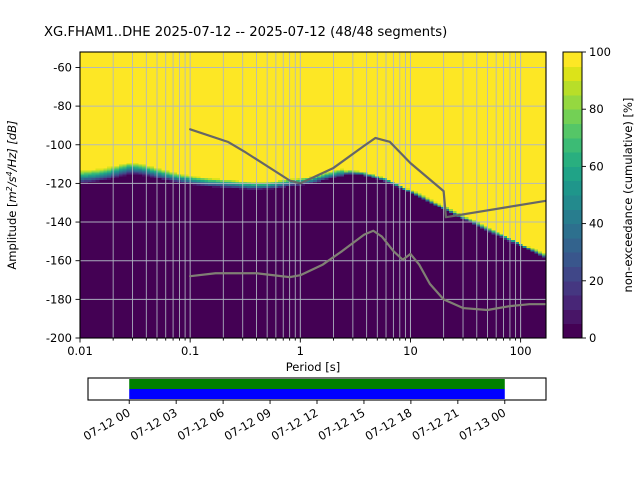 Image resolution: width=640 pixels, height=480 pixels. What do you see at coordinates (62, 67) in the screenshot?
I see `y-tick-label: -60` at bounding box center [62, 67].